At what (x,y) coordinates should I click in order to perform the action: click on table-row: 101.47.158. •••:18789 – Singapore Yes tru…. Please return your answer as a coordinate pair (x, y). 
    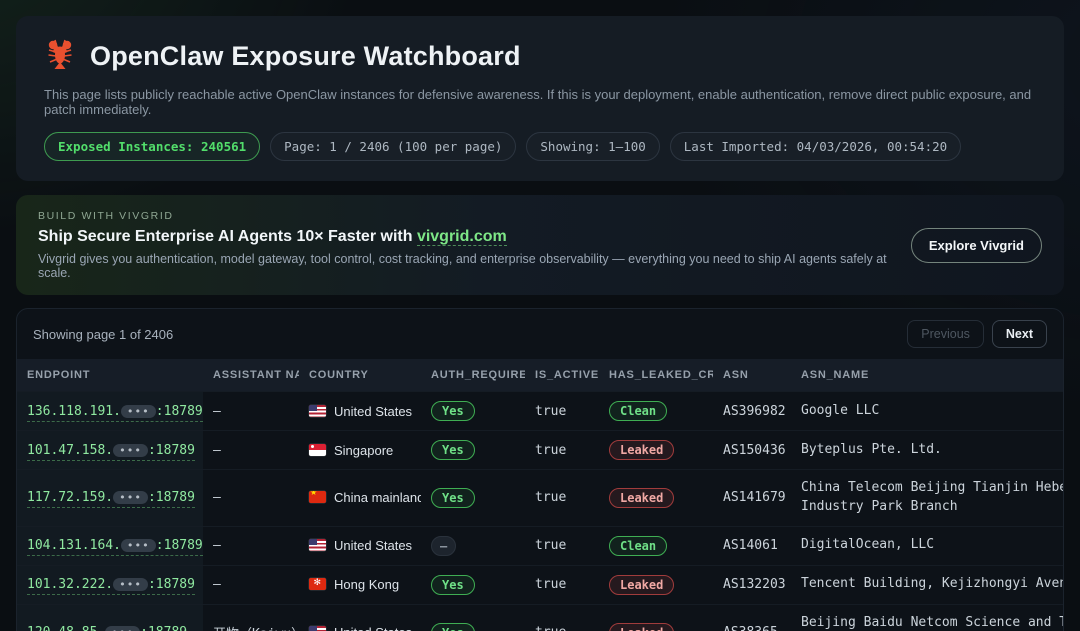
    Looking at the image, I should click on (540, 450).